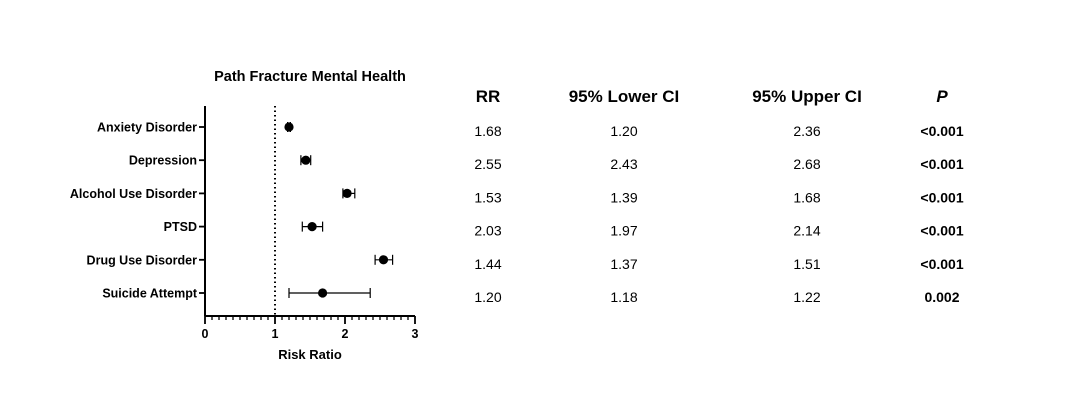 This screenshot has width=1075, height=418. Describe the element at coordinates (133, 194) in the screenshot. I see `category-label: Alcohol Use Disorder` at that location.